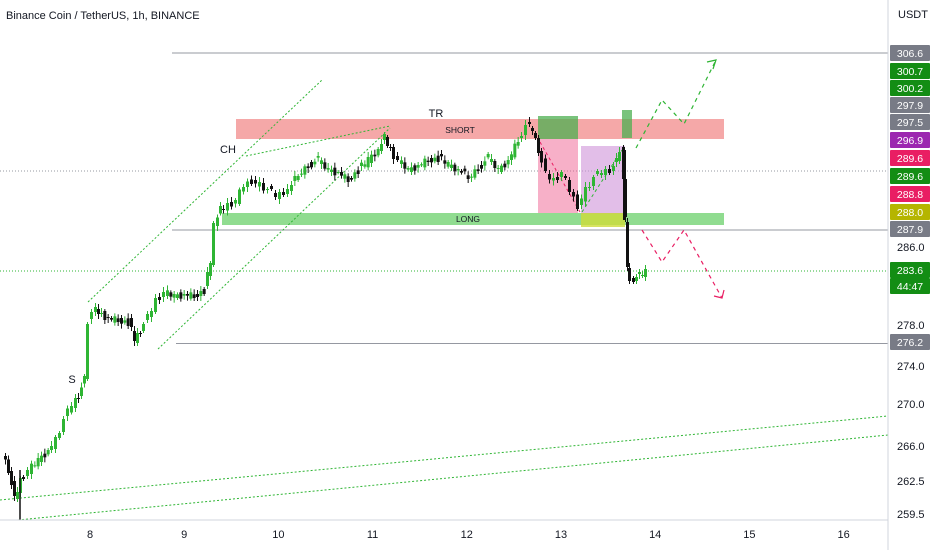 This screenshot has height=550, width=932. Describe the element at coordinates (480, 129) in the screenshot. I see `short-zone` at that location.